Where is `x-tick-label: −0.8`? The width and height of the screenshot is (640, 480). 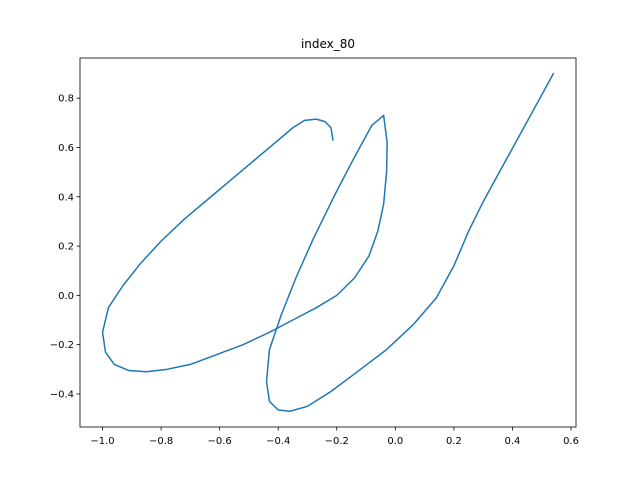 x-tick-label: −0.8 is located at coordinates (161, 441).